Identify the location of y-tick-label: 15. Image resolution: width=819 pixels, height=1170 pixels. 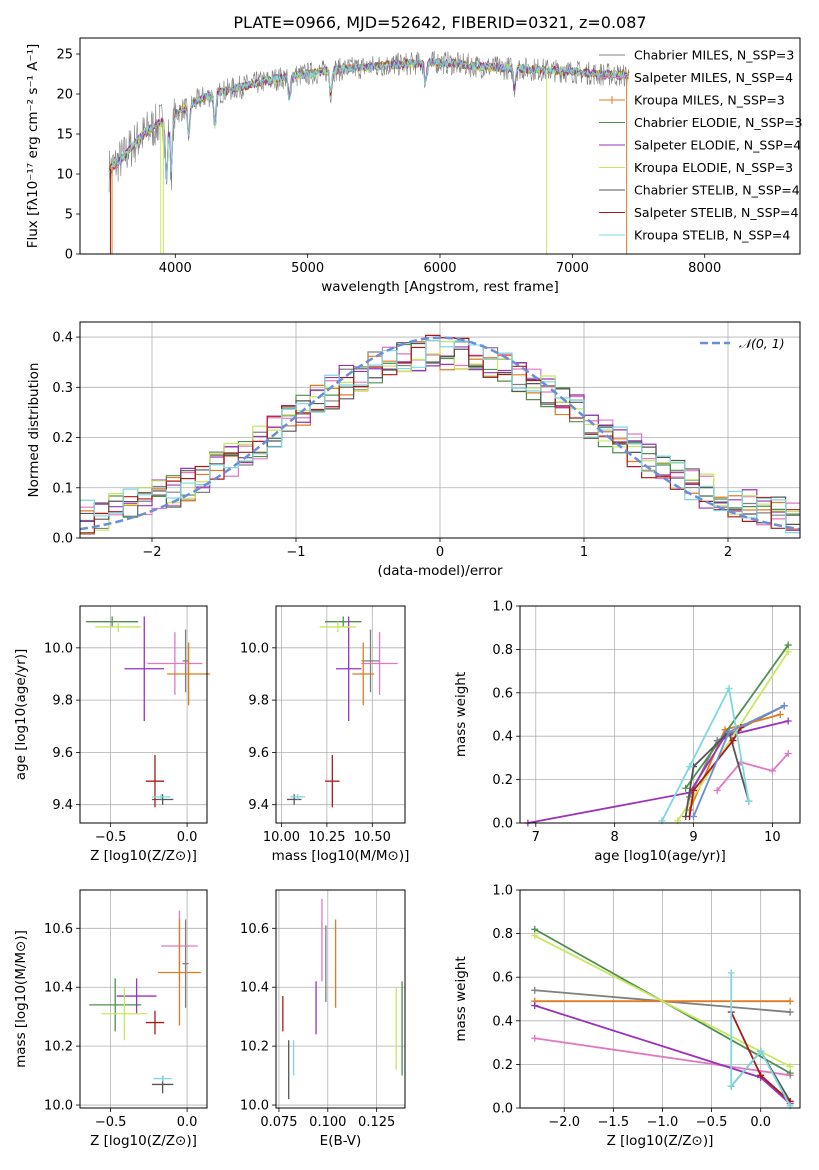
(64, 135).